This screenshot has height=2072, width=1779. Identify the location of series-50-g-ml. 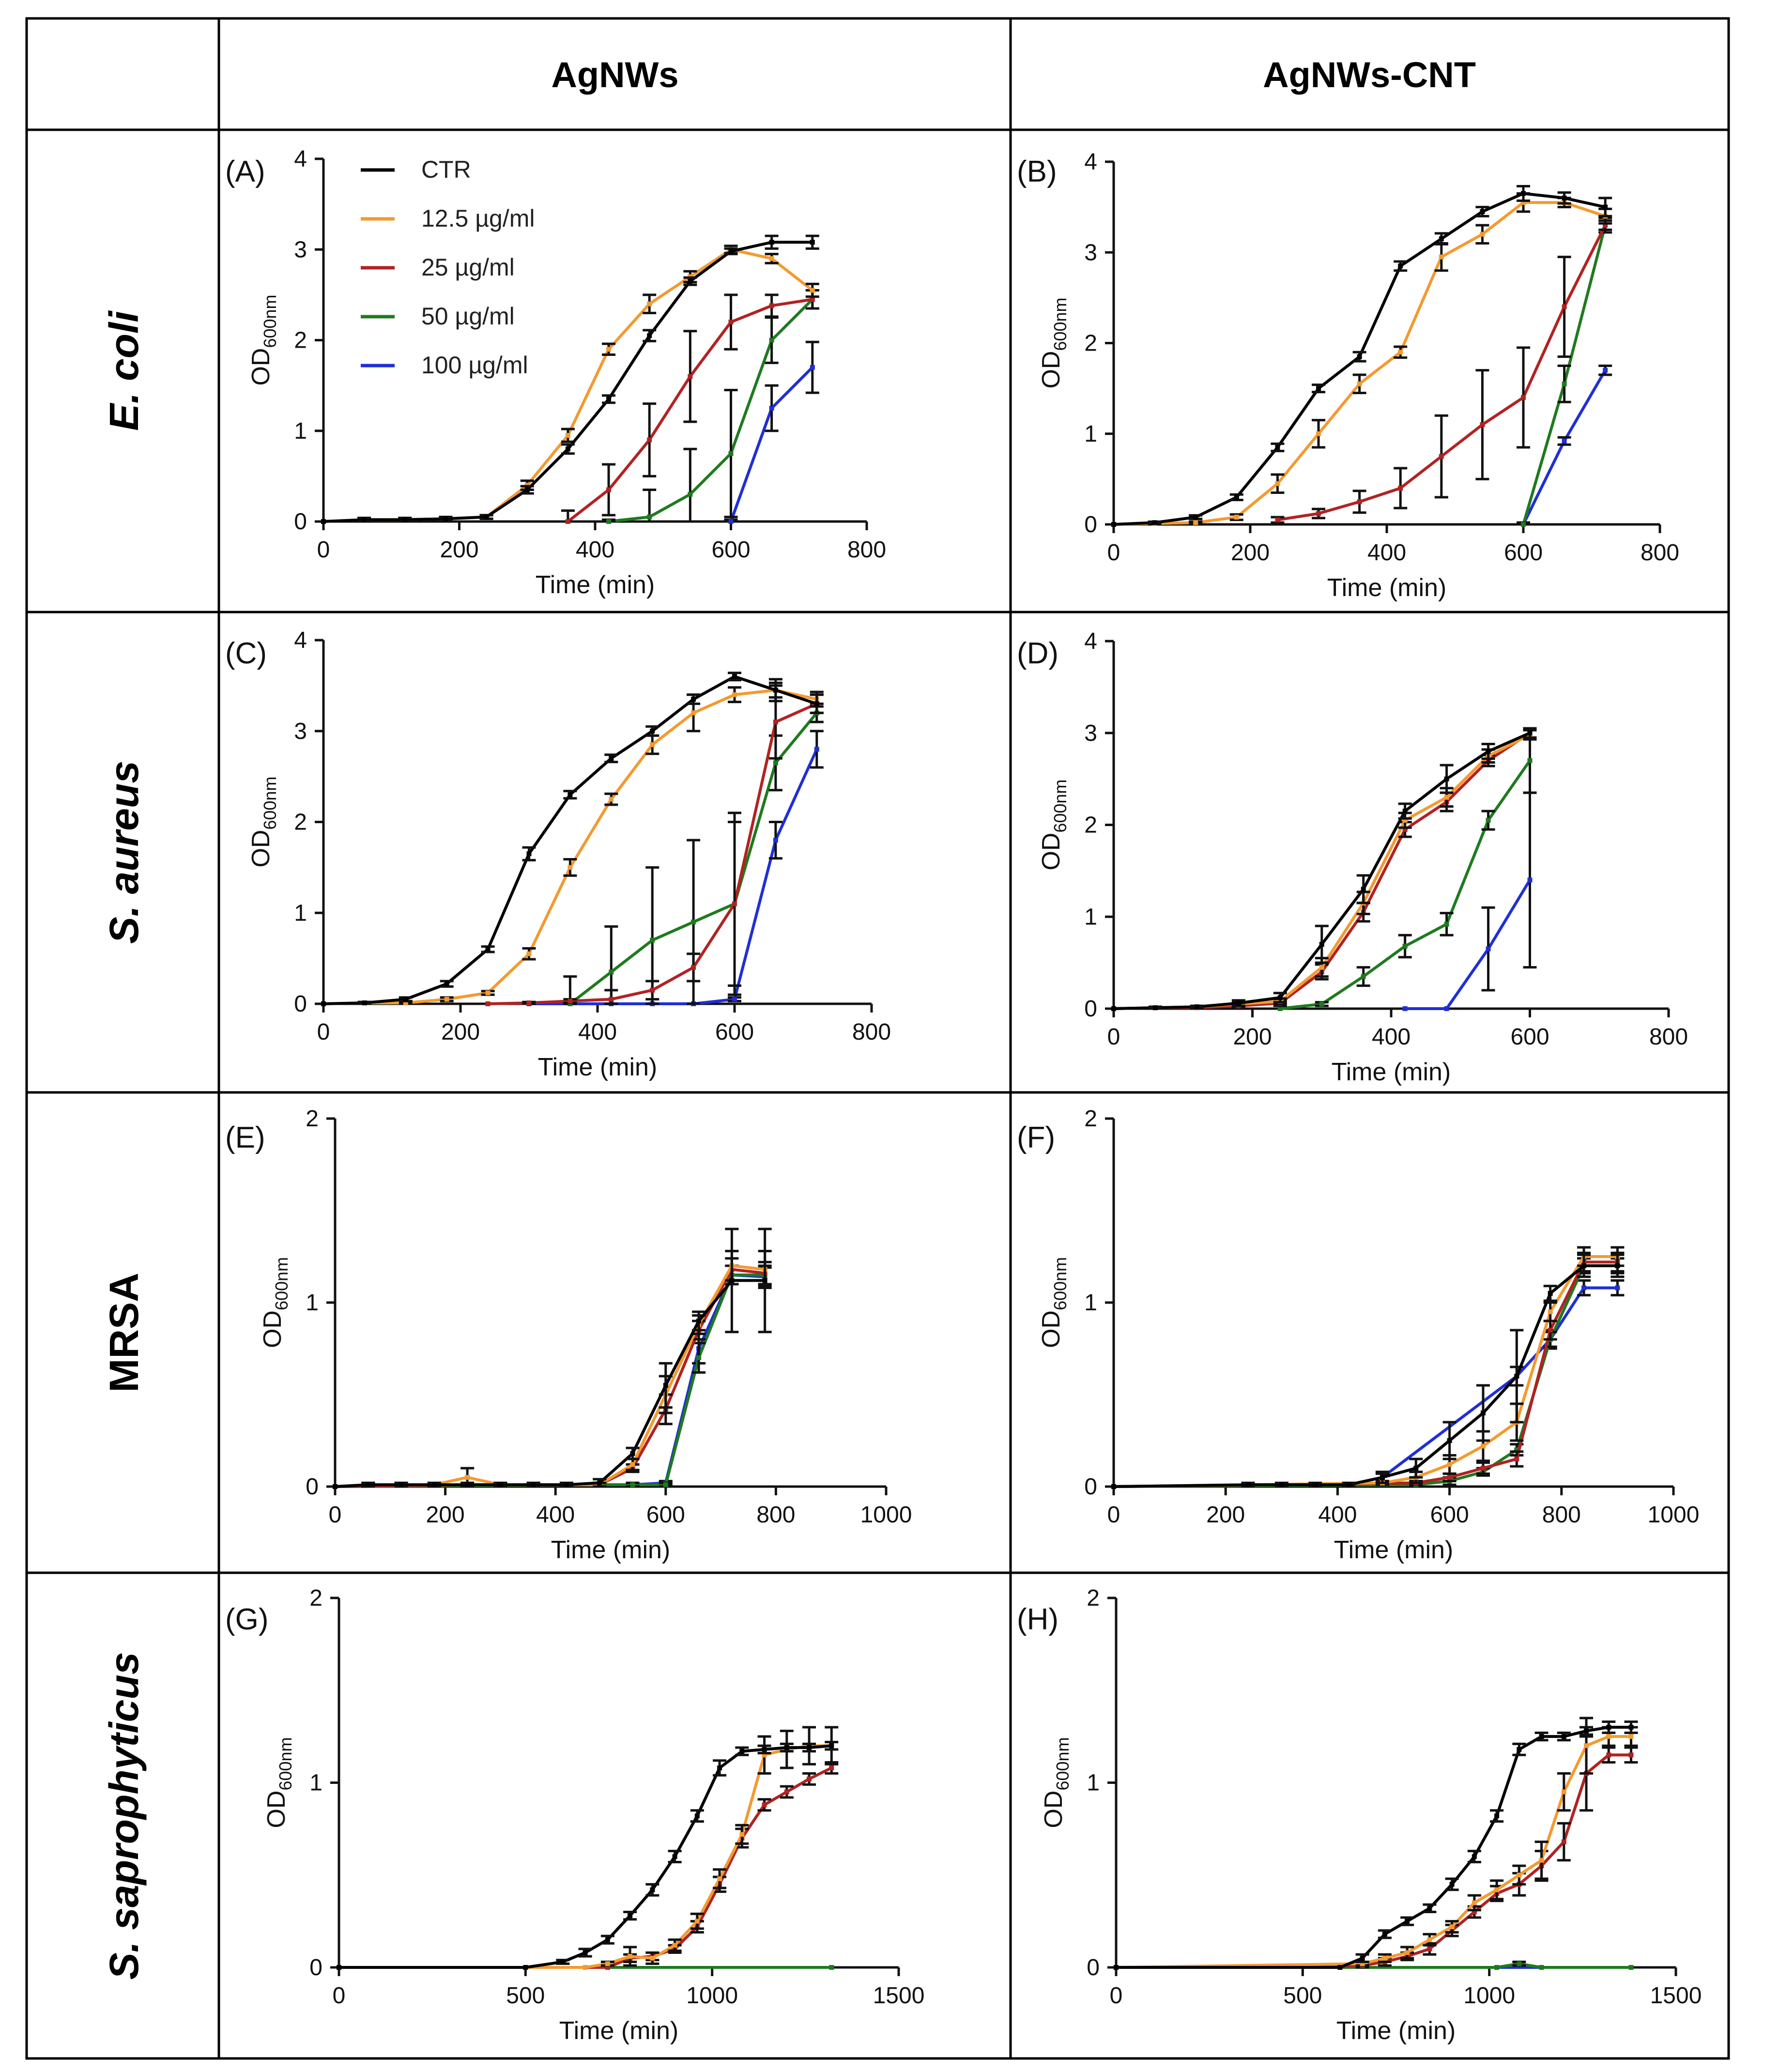
(710, 406).